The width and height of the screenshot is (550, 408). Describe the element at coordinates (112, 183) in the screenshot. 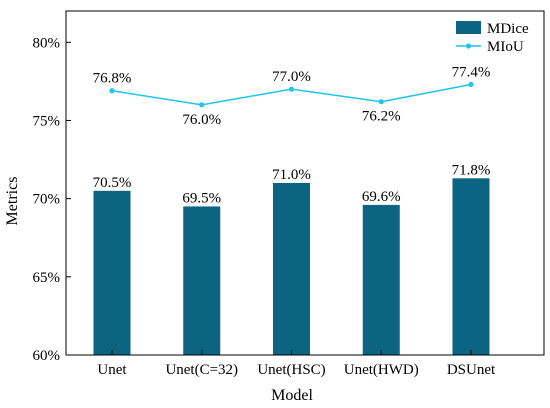

I see `bar-value-label-0: 70.5%` at that location.